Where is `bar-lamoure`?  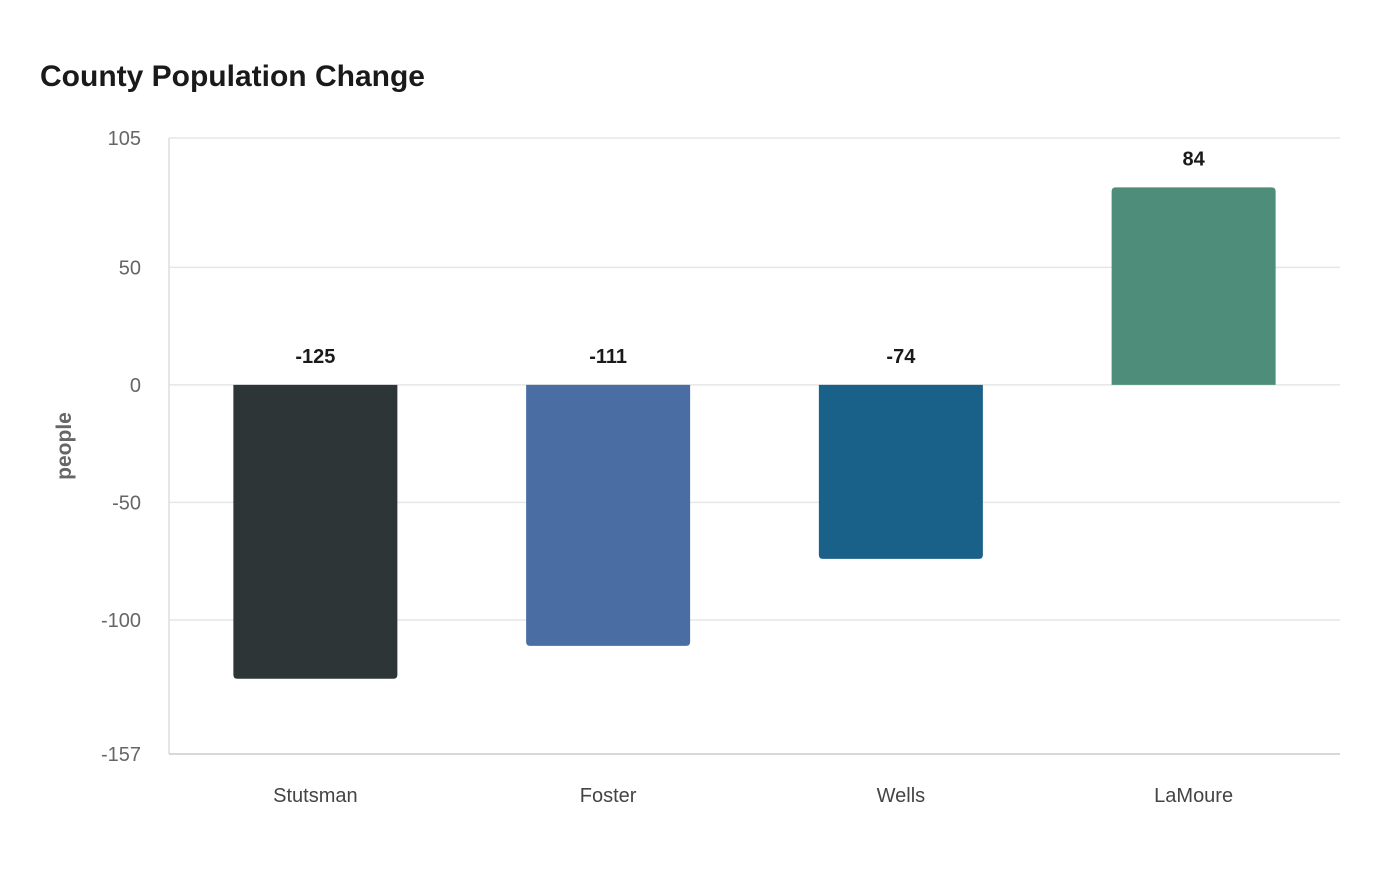 bar-lamoure is located at coordinates (1193, 286).